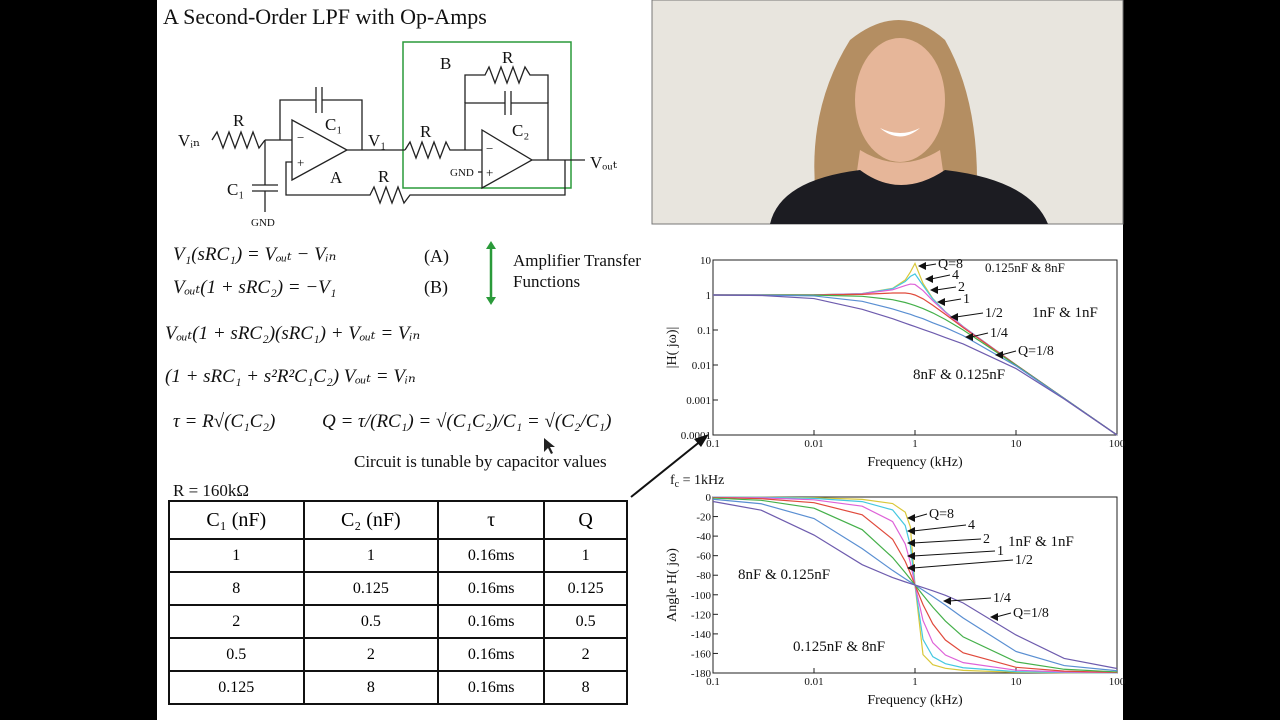 This screenshot has width=1280, height=720. What do you see at coordinates (999, 333) in the screenshot?
I see `series-label: 1/4` at bounding box center [999, 333].